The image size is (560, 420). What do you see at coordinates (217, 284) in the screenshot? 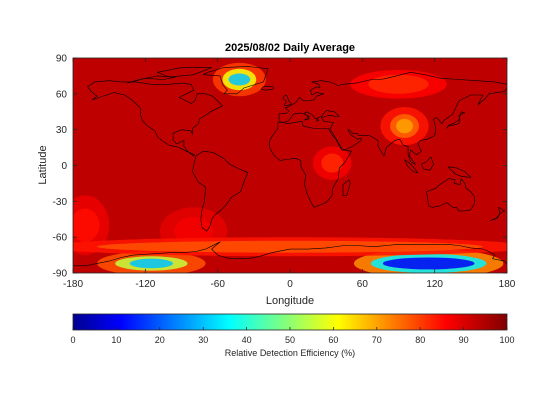
I see `x-tick-label: -60` at bounding box center [217, 284].